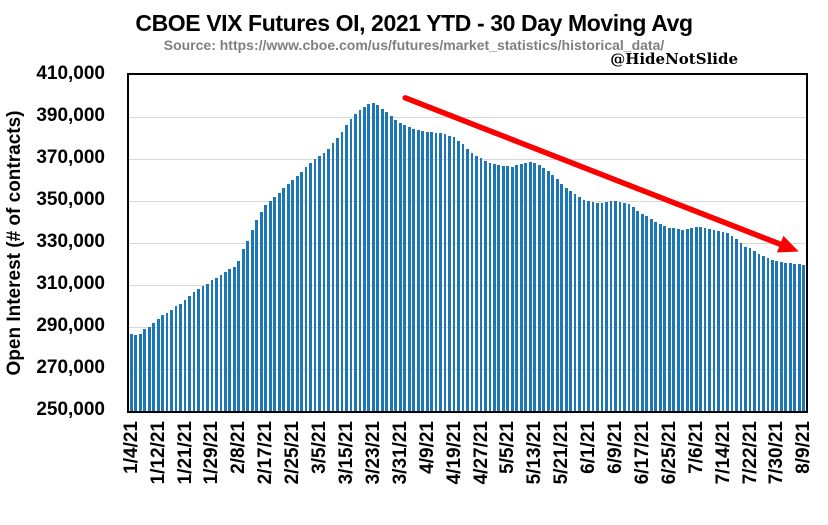 This screenshot has width=828, height=525. What do you see at coordinates (149, 369) in the screenshot?
I see `bar-1/8/21` at bounding box center [149, 369].